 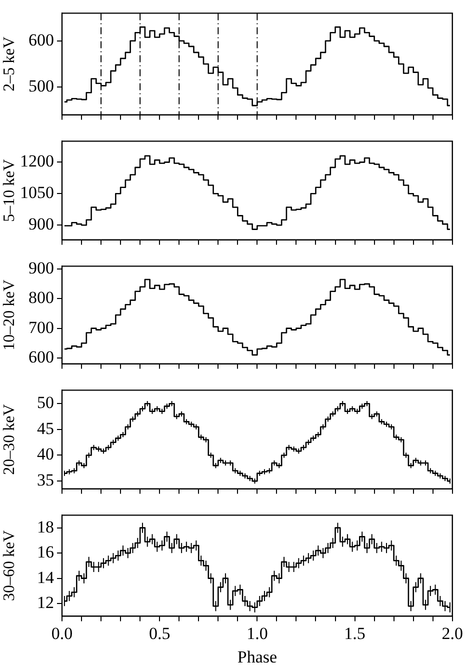 I want to click on y-axis-title: 10–20 keV, so click(x=9, y=314).